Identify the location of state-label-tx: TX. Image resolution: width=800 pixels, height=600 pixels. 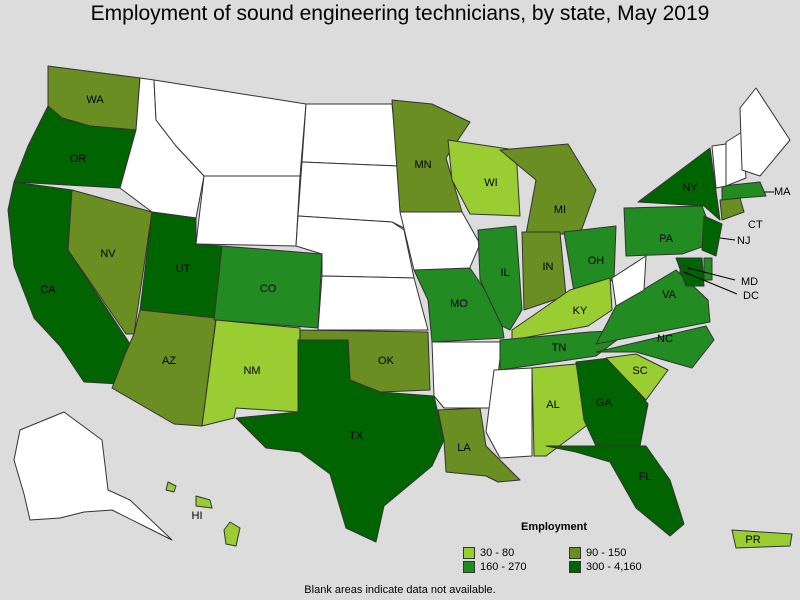
(356, 436).